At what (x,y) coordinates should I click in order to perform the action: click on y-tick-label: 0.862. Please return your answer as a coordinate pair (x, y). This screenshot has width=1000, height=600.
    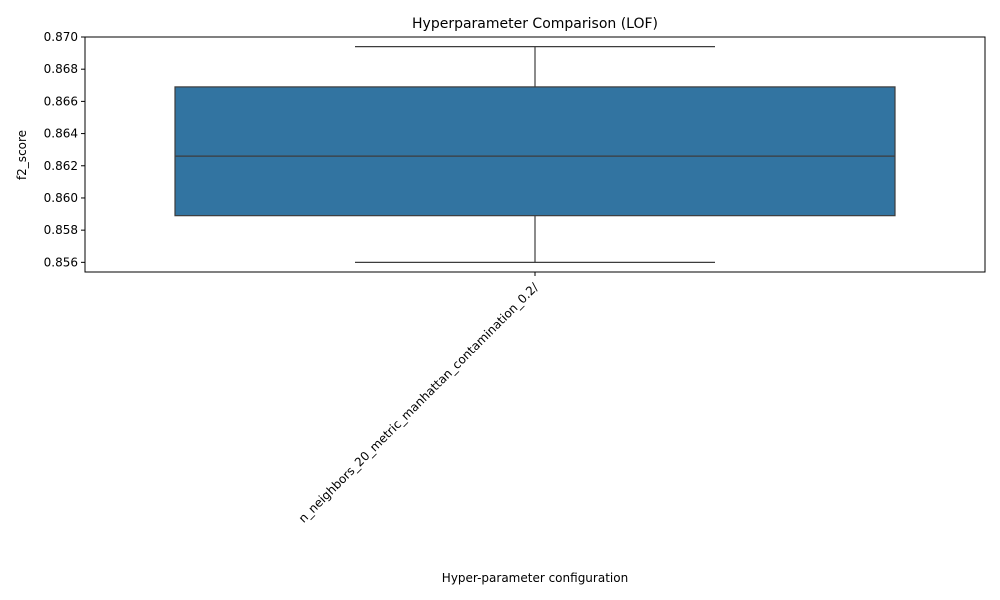
    Looking at the image, I should click on (61, 166).